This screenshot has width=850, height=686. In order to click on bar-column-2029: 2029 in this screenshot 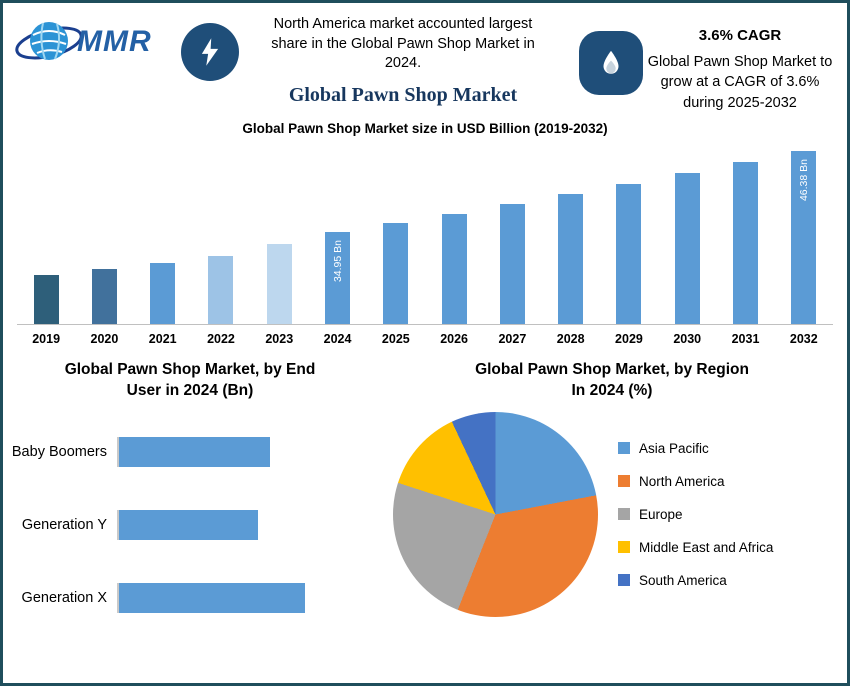, I will do `click(629, 246)`.